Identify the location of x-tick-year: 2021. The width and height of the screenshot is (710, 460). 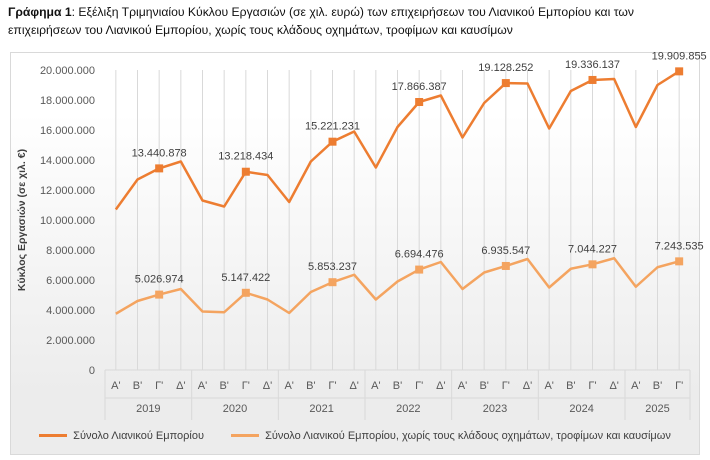
(321, 409).